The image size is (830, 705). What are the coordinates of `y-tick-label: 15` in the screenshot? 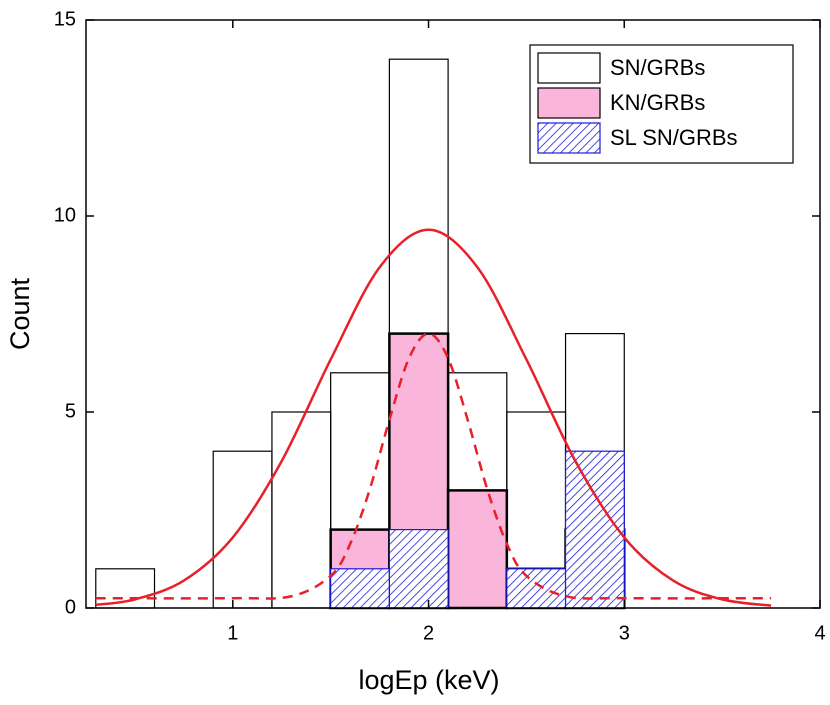 It's located at (65, 19).